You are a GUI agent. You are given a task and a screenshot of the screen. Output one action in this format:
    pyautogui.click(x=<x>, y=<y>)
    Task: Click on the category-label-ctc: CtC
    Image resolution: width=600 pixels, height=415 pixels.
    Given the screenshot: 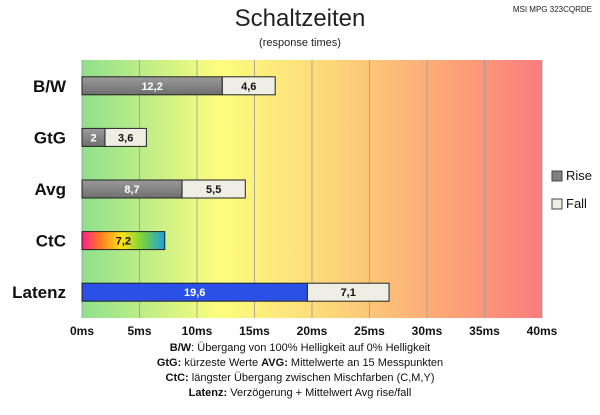 What is the action you would take?
    pyautogui.click(x=51, y=241)
    